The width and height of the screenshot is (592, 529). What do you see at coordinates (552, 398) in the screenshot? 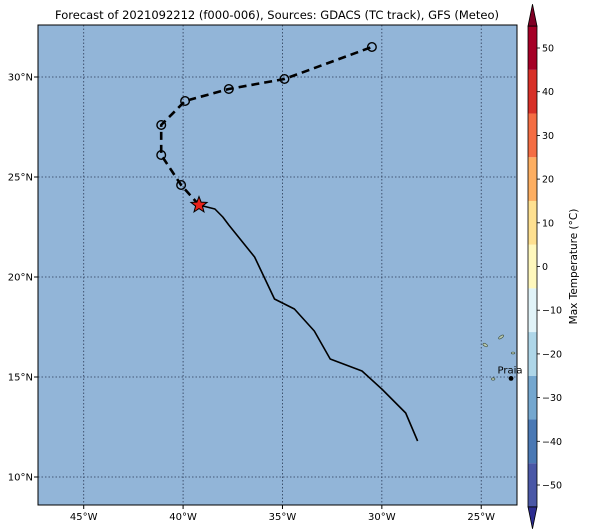
I see `colorbar-tick-label: −30` at bounding box center [552, 398].